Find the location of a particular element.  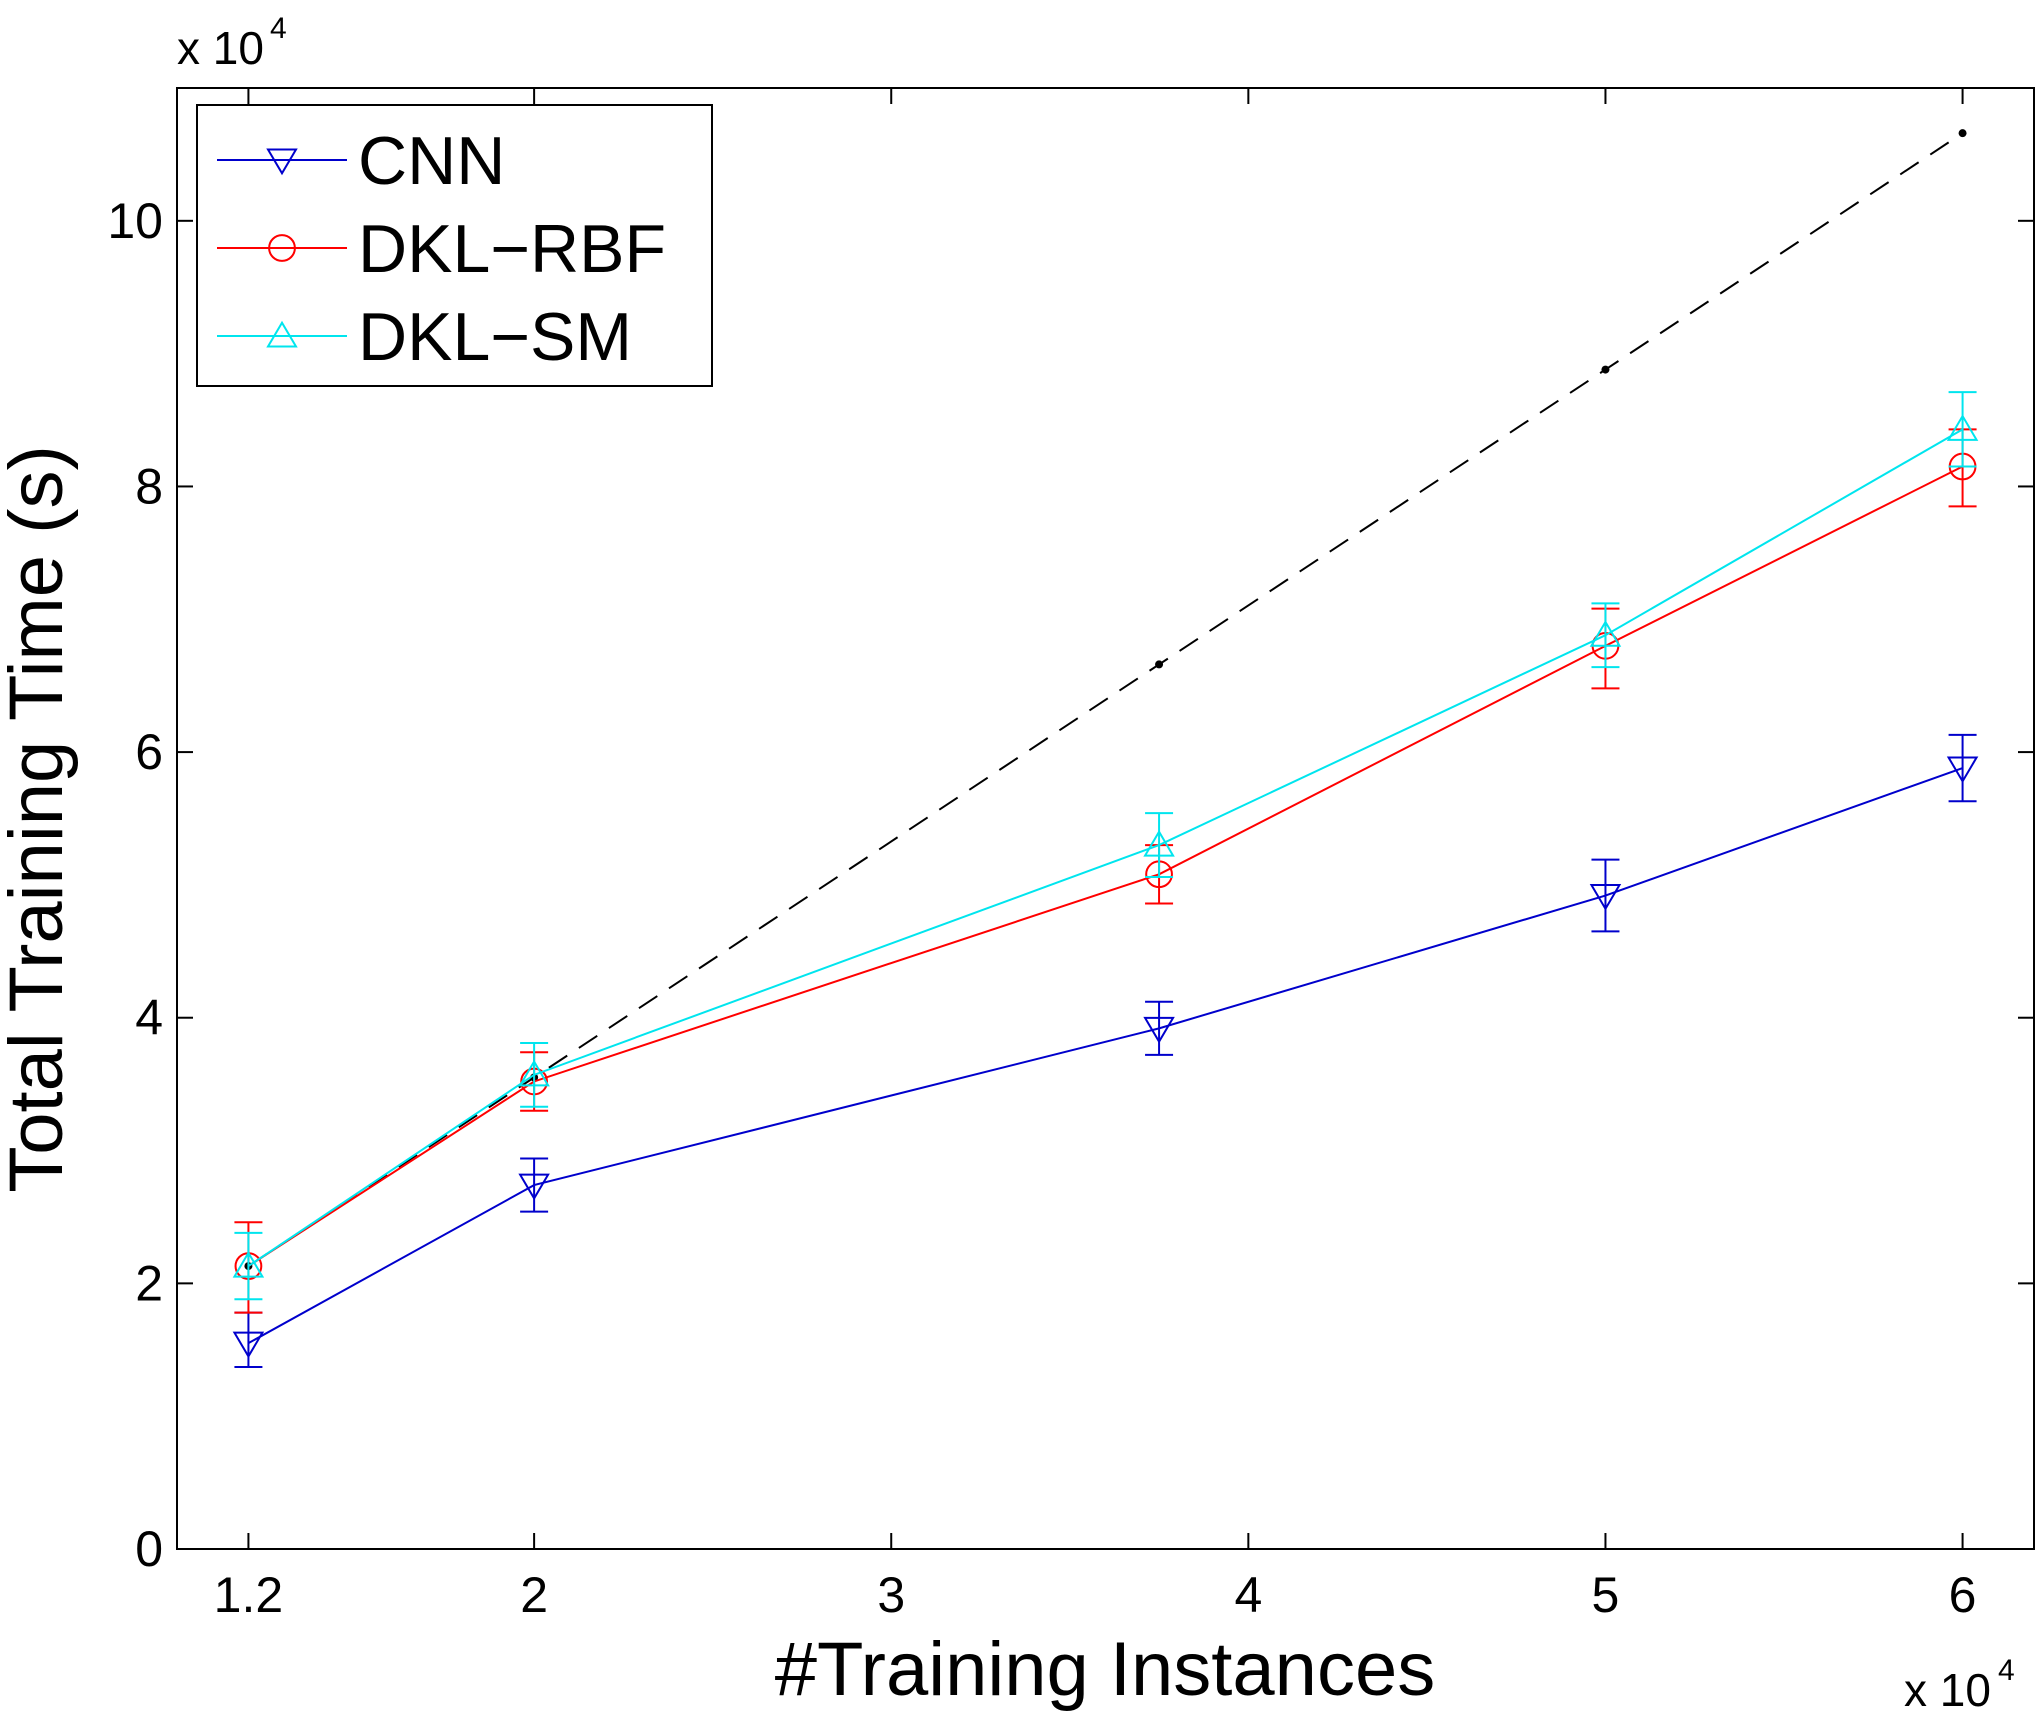

y-exponent-power: 4 is located at coordinates (278, 28).